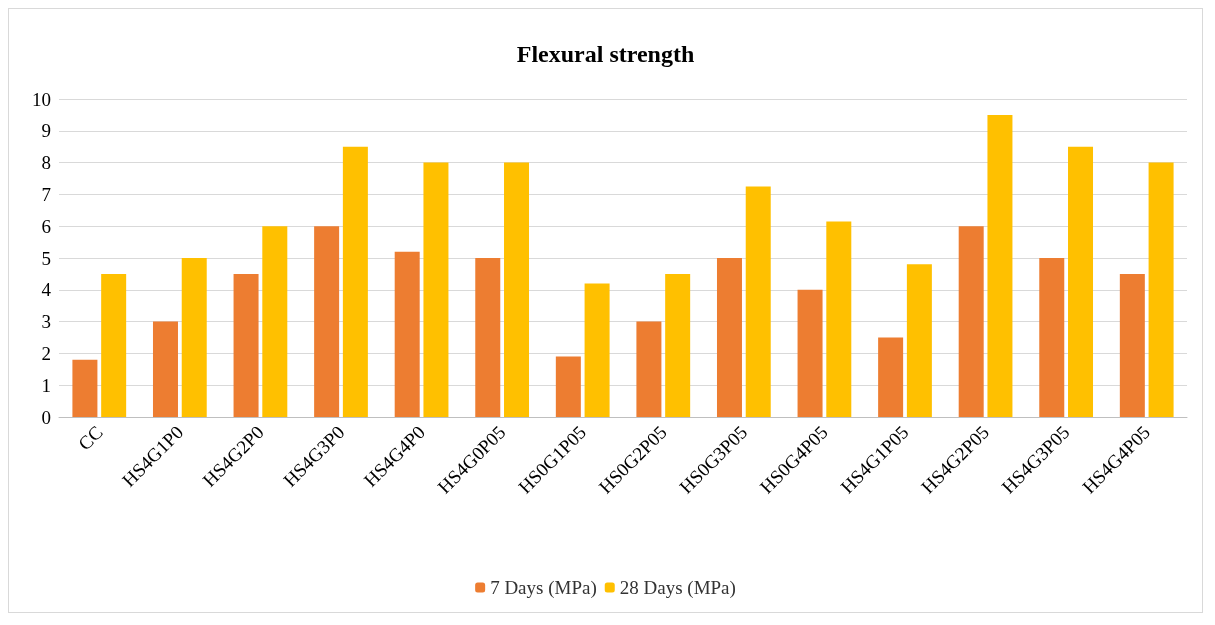  Describe the element at coordinates (90, 438) in the screenshot. I see `x-tick-label: CC` at that location.